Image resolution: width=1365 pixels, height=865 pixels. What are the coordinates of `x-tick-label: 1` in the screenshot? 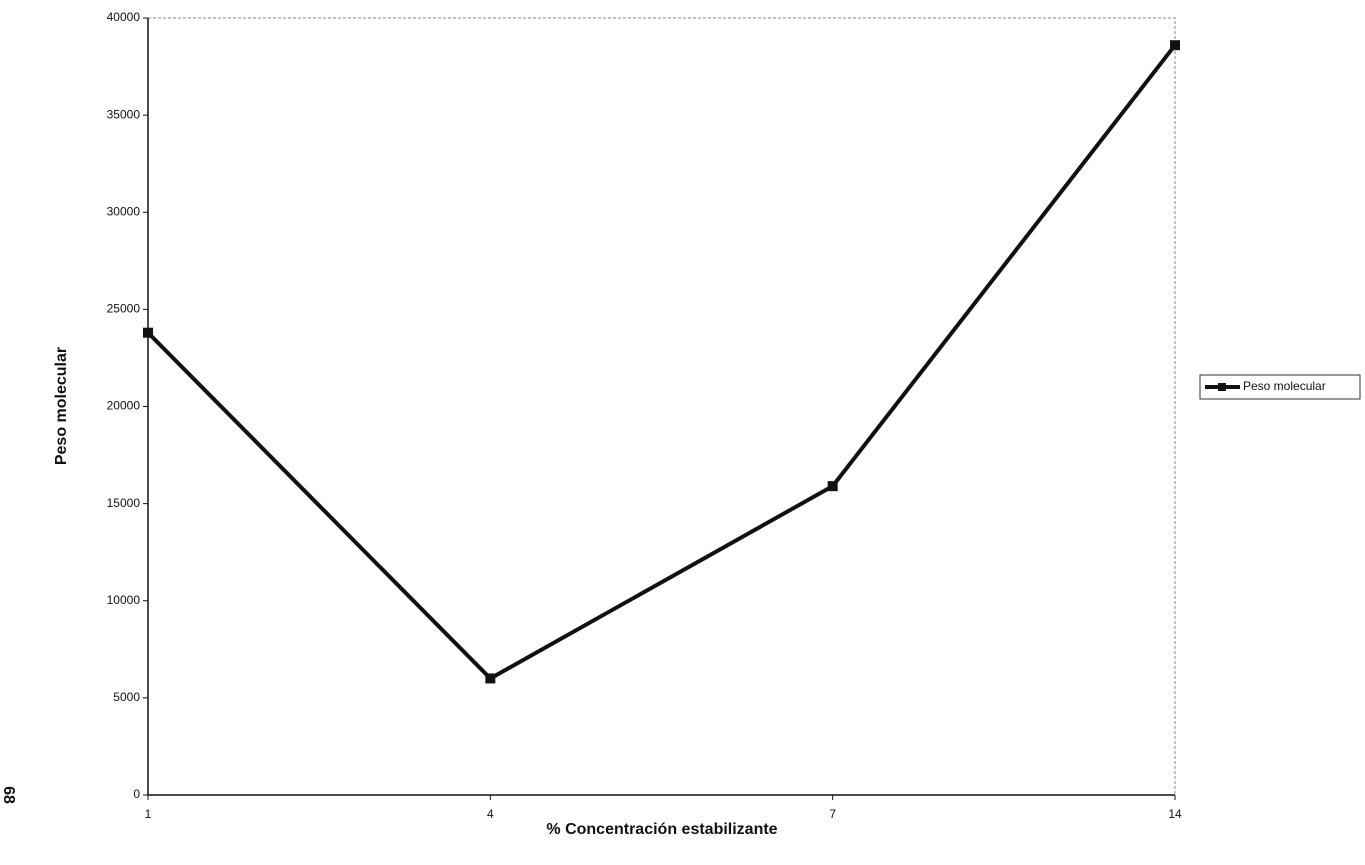 It's located at (148, 814).